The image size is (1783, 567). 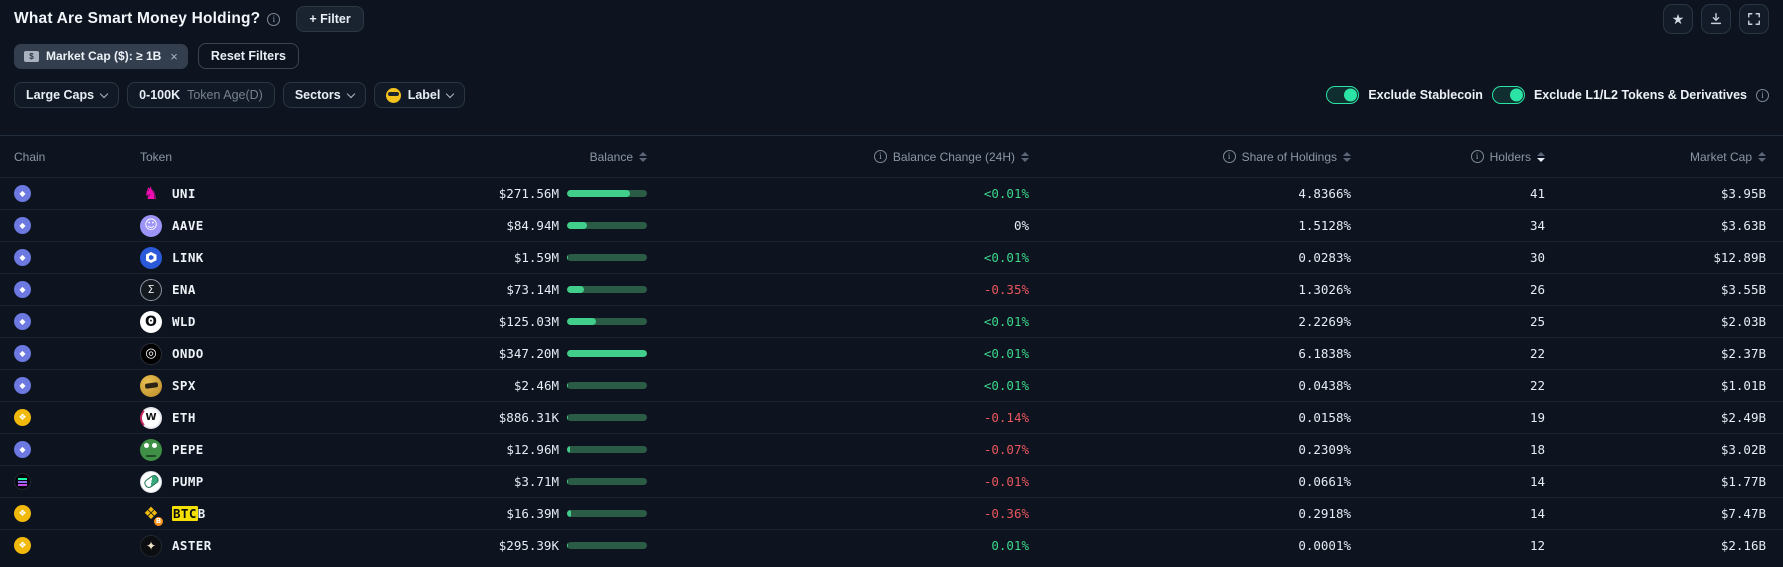 What do you see at coordinates (1743, 417) in the screenshot?
I see `market-cap-value: $2.49B` at bounding box center [1743, 417].